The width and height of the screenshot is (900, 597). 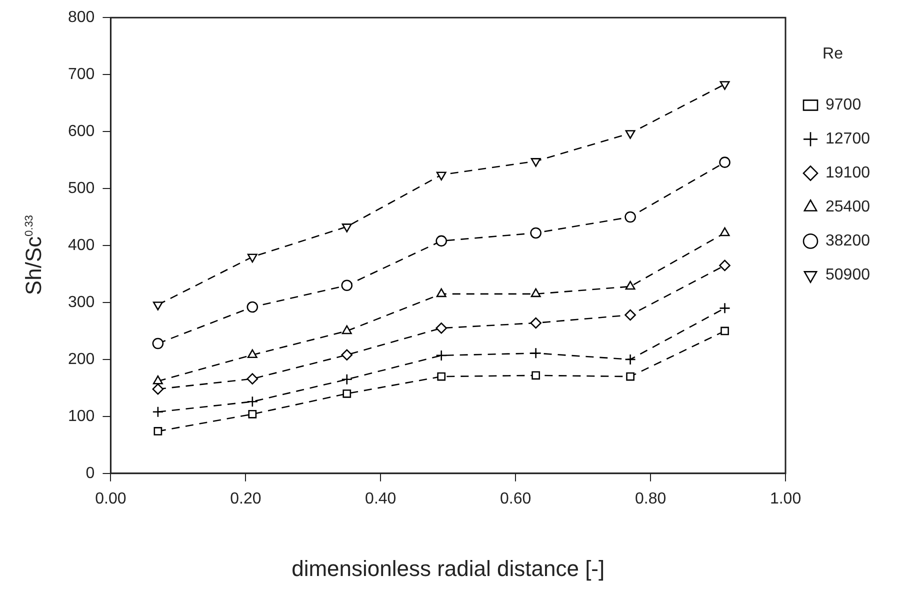 I want to click on y-tick-label: 200, so click(x=81, y=359).